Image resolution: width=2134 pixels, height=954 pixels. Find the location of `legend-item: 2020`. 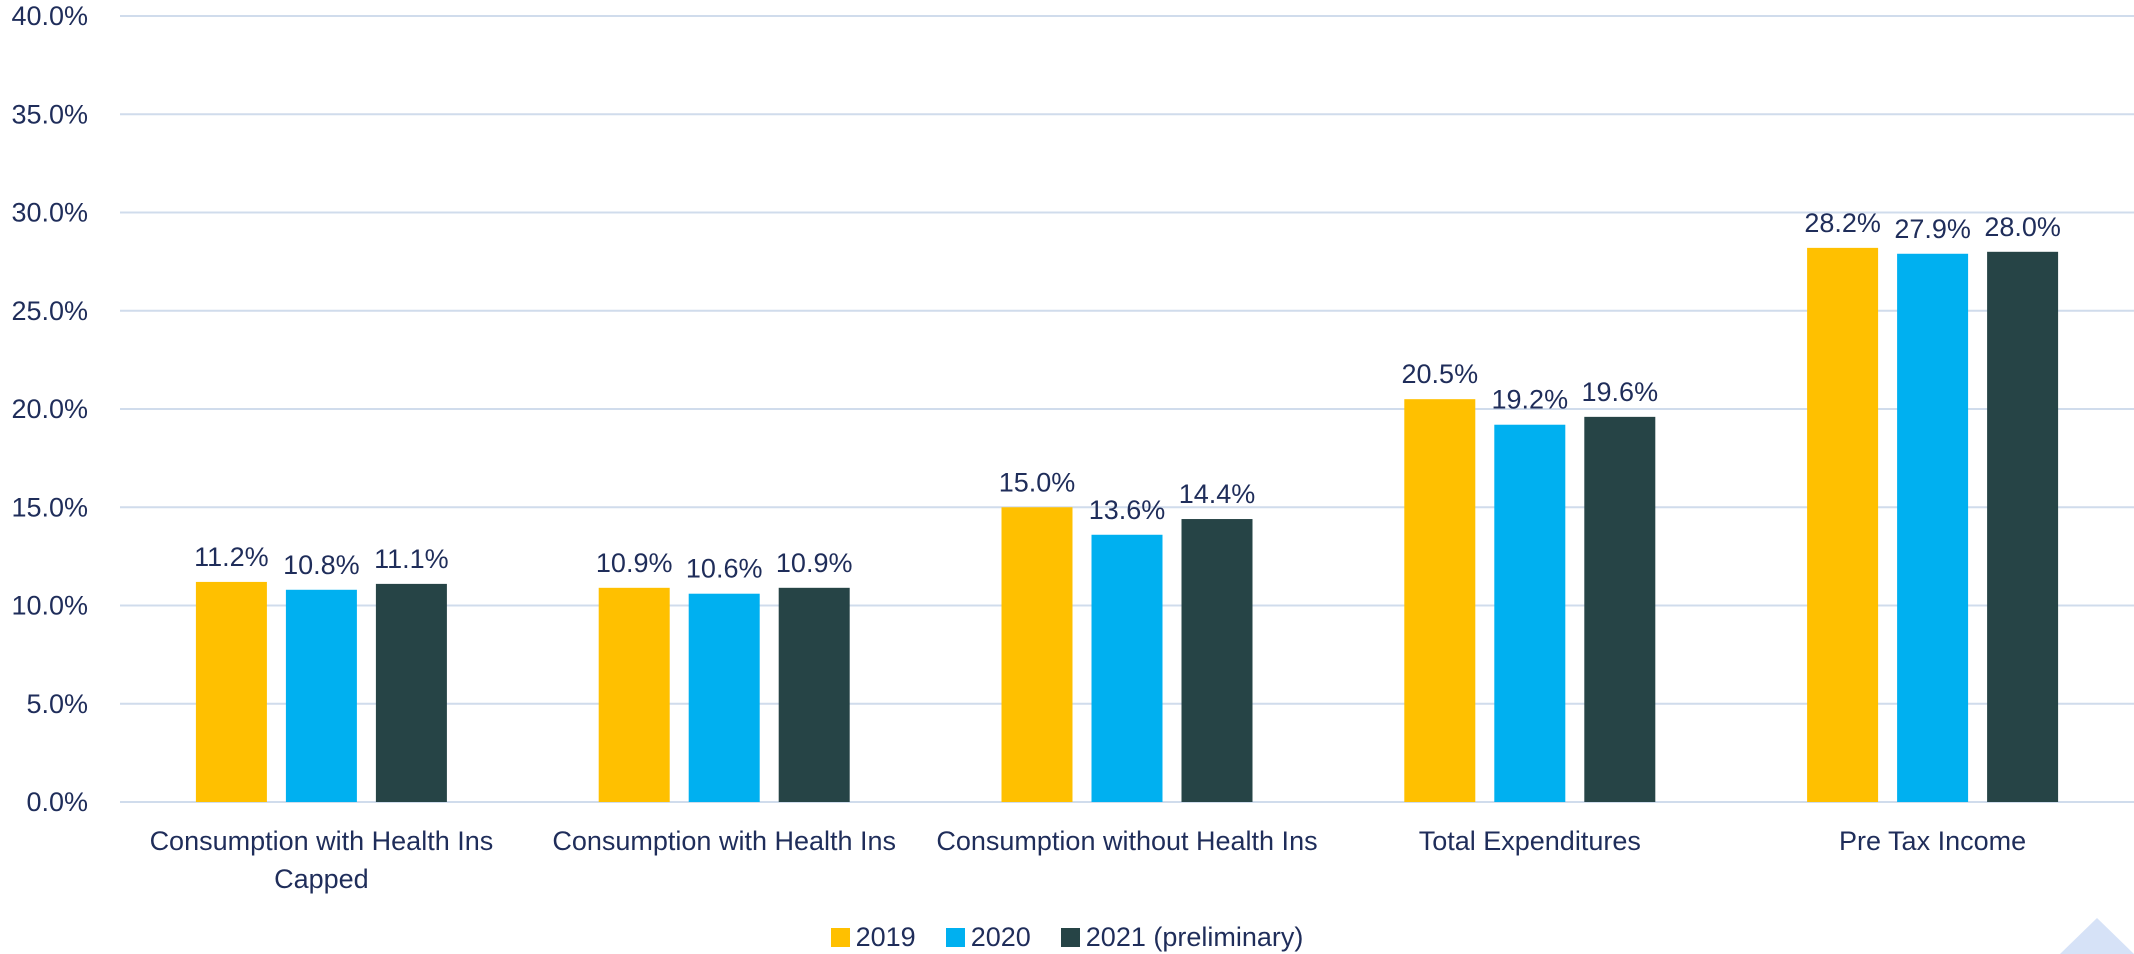

legend-item: 2020 is located at coordinates (988, 937).